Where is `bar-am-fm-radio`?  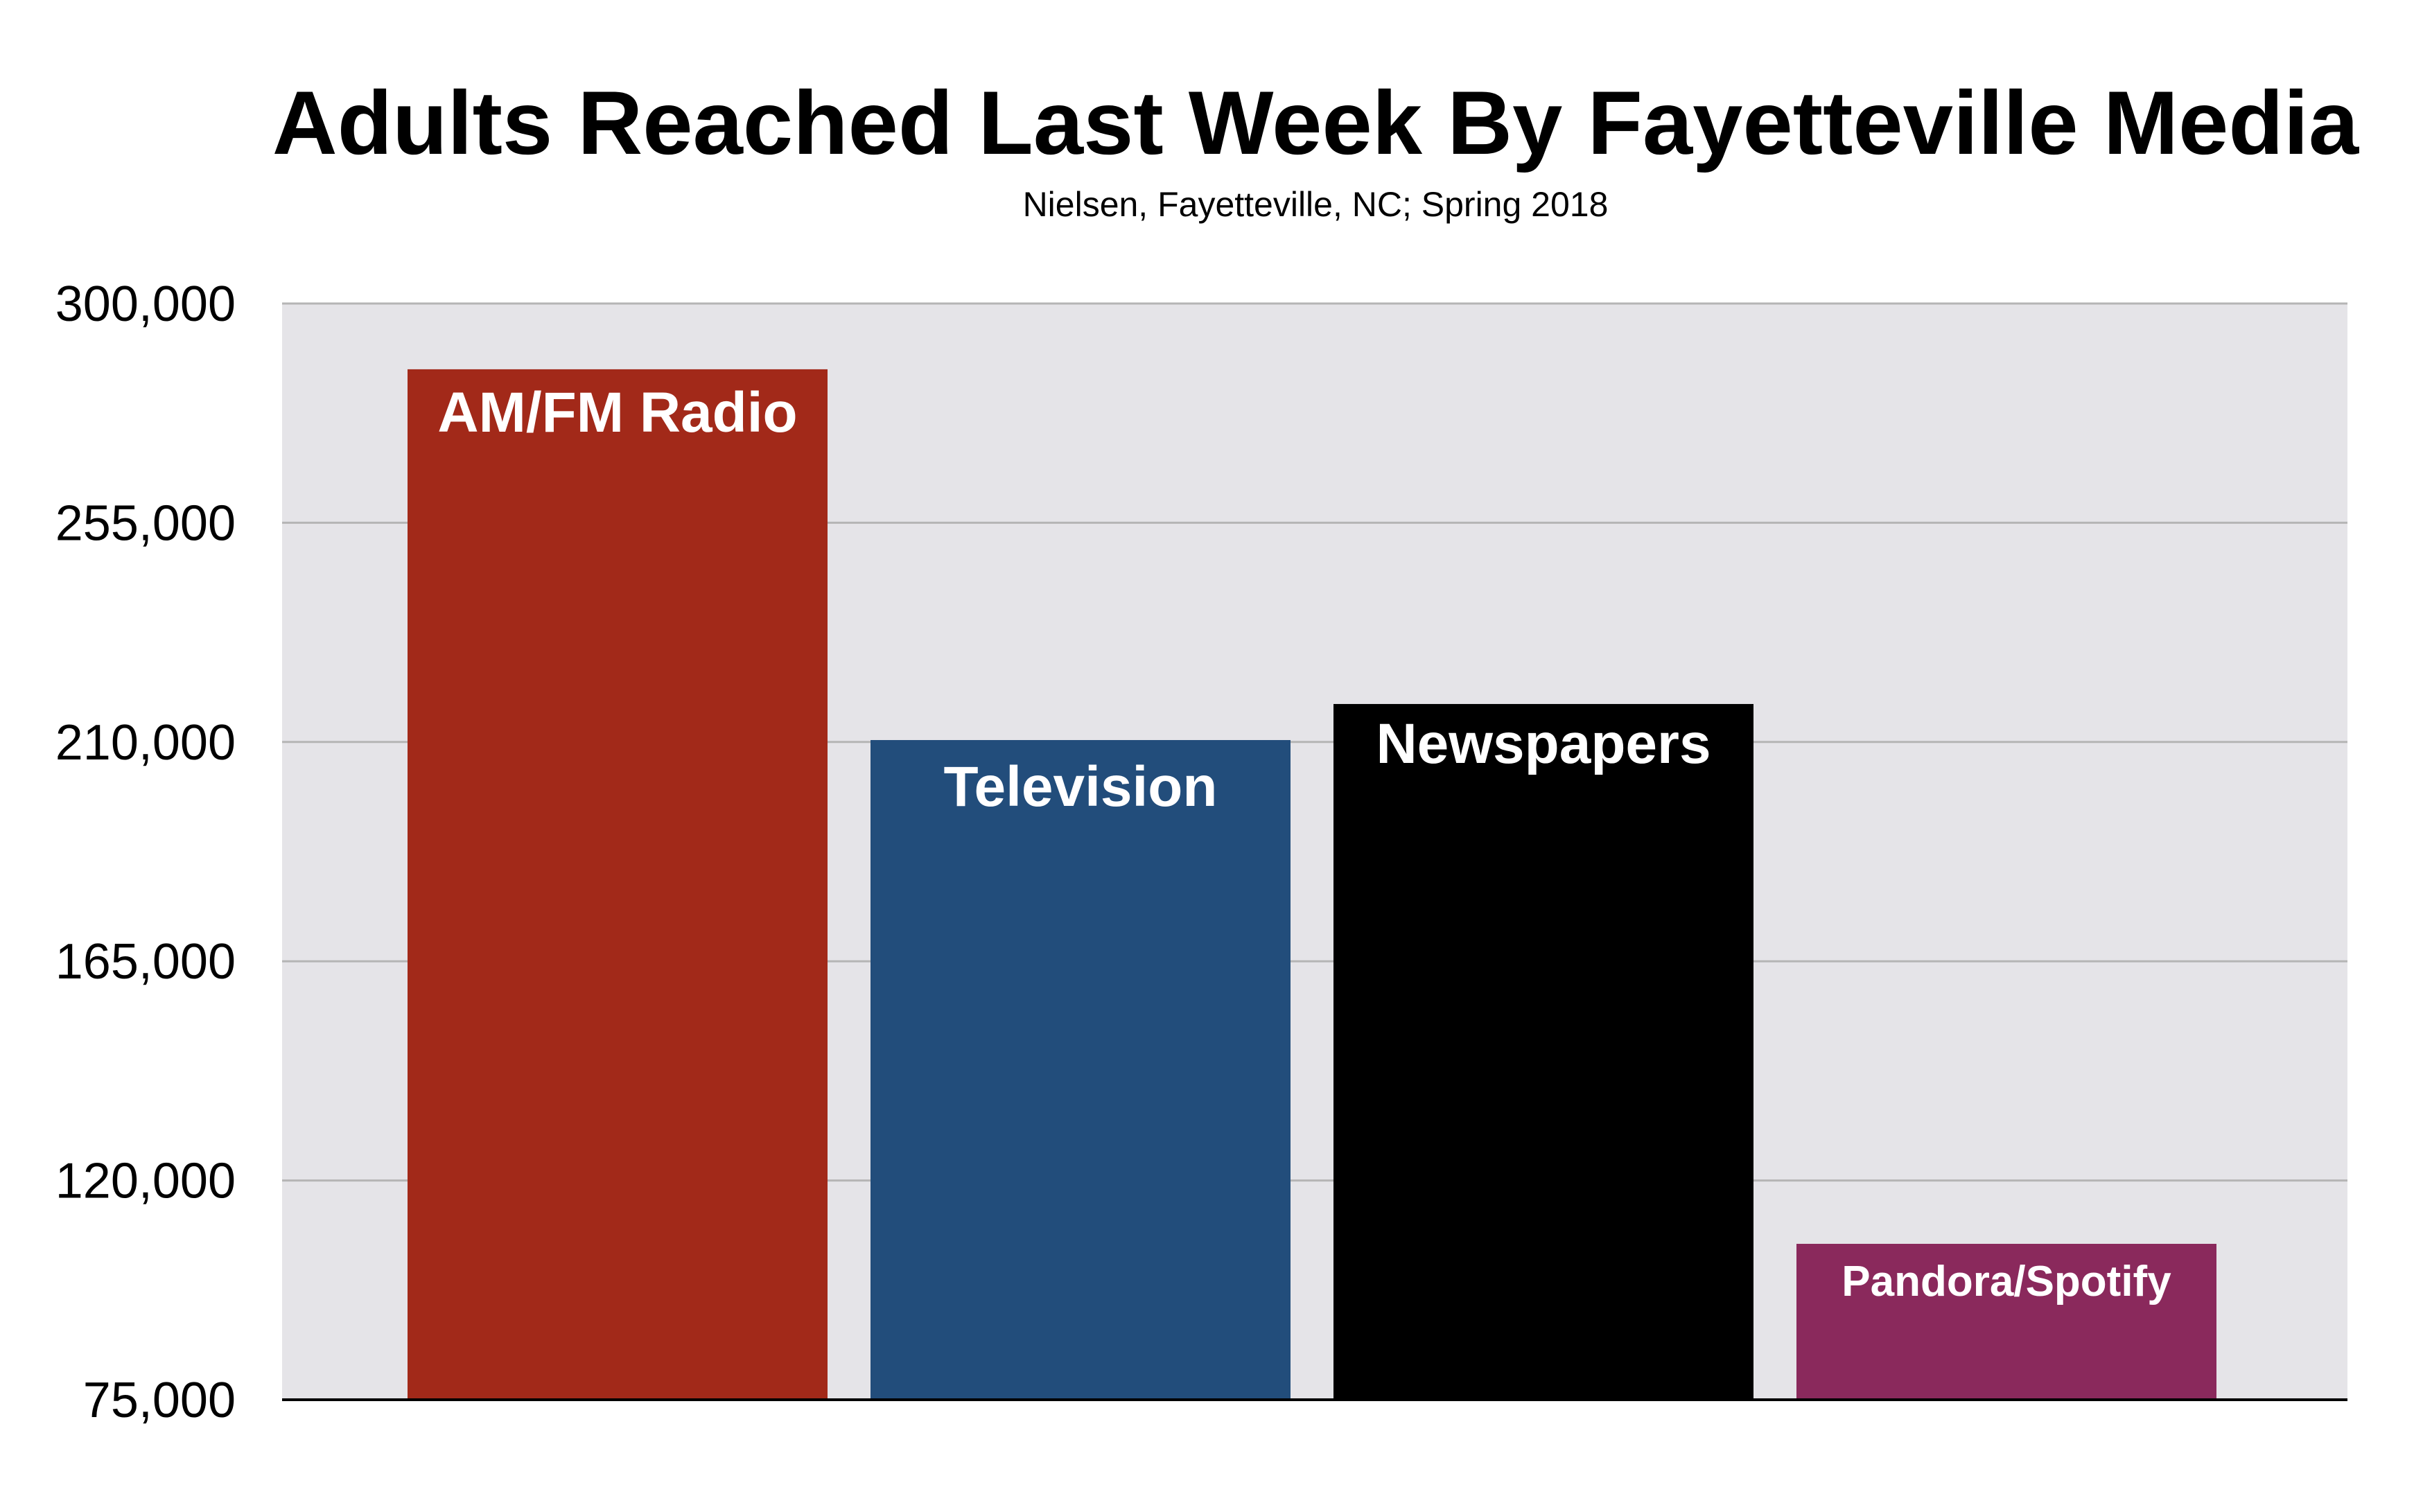
bar-am-fm-radio is located at coordinates (618, 884).